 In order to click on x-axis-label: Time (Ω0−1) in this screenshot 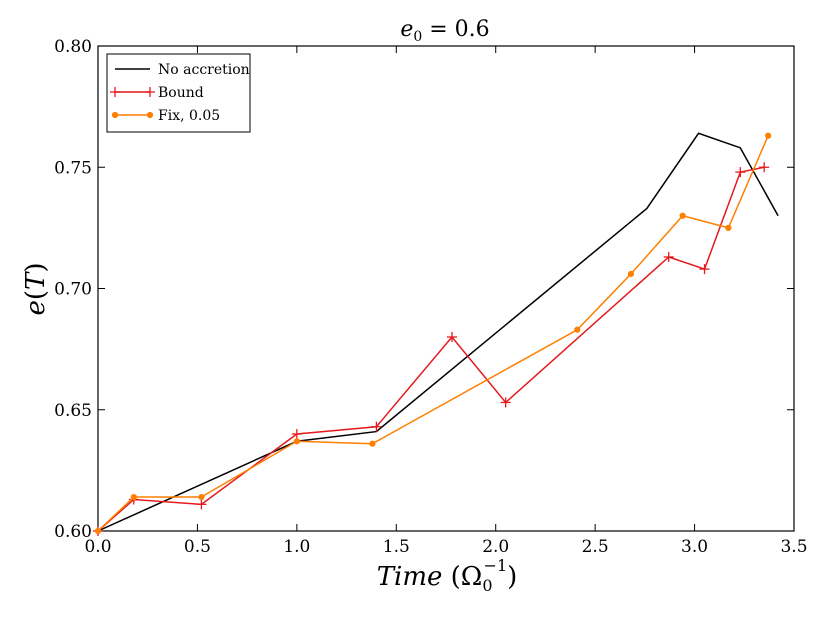, I will do `click(447, 575)`.